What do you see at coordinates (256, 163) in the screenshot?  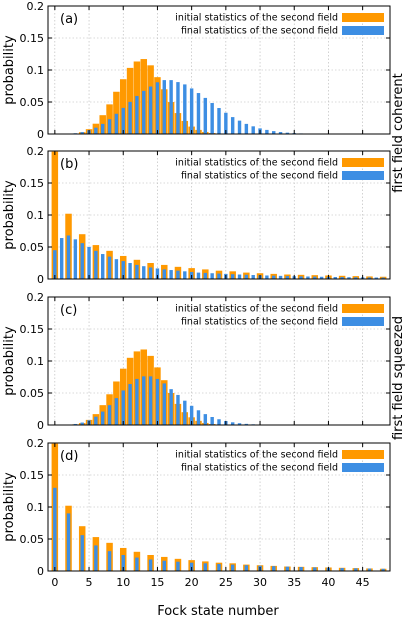 I see `legend-initial-label: initial statistics of the second field` at bounding box center [256, 163].